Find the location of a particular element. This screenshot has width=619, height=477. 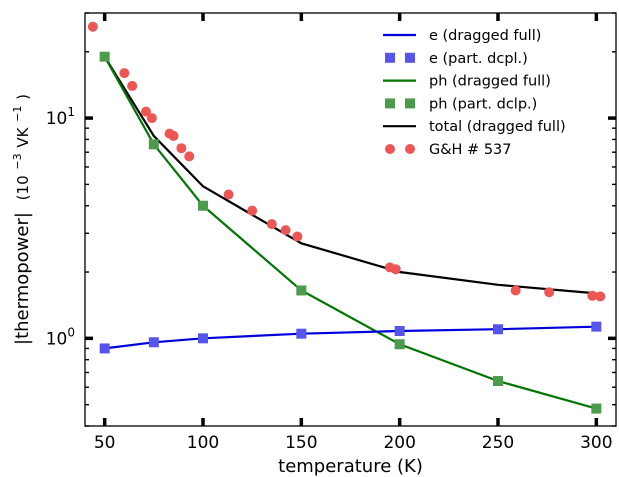

y-tick-label: 10⁰ is located at coordinates (60, 337).